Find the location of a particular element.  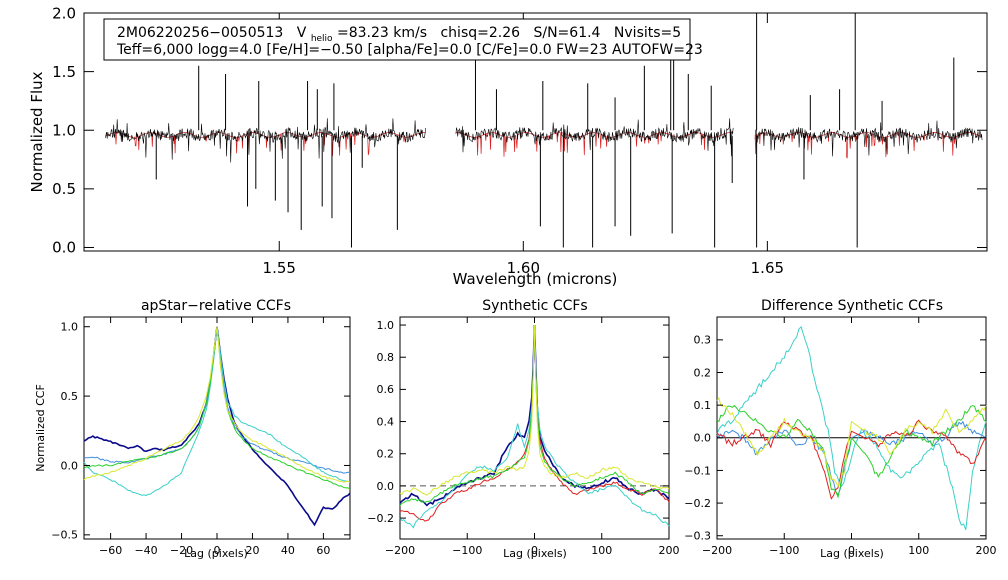

synthetic-ccf-series is located at coordinates (534, 426).